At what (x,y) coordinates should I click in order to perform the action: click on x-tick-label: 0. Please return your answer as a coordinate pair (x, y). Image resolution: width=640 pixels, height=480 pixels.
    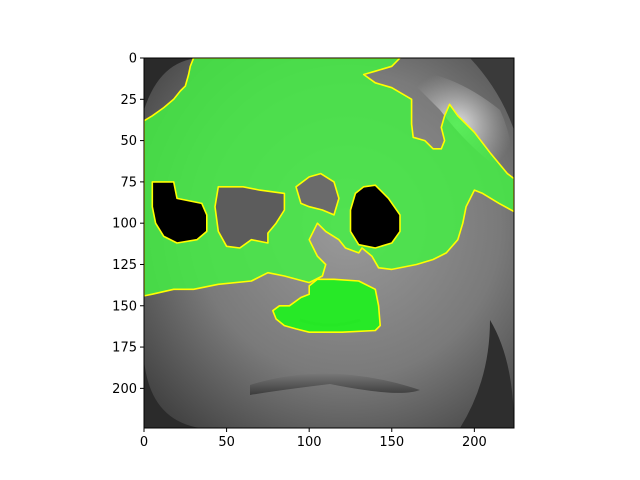
    Looking at the image, I should click on (144, 442).